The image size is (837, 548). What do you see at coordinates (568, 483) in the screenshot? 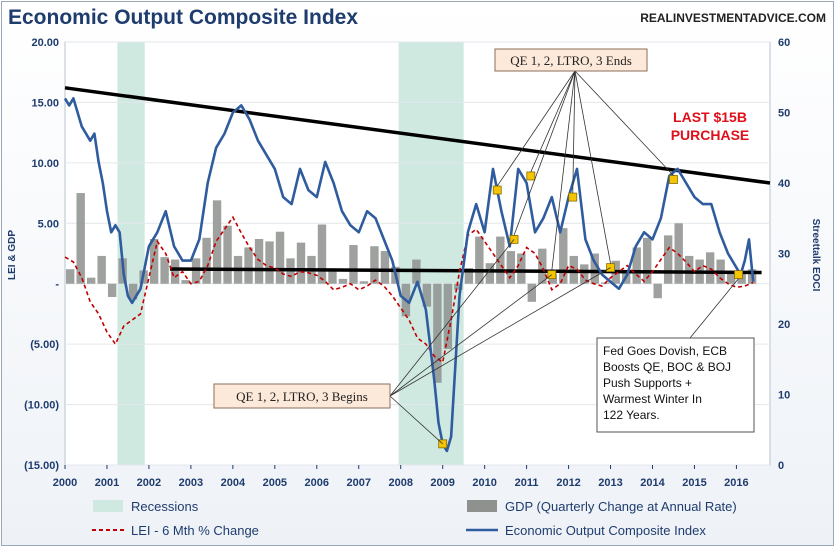
I see `x-tick-label: 2012` at bounding box center [568, 483].